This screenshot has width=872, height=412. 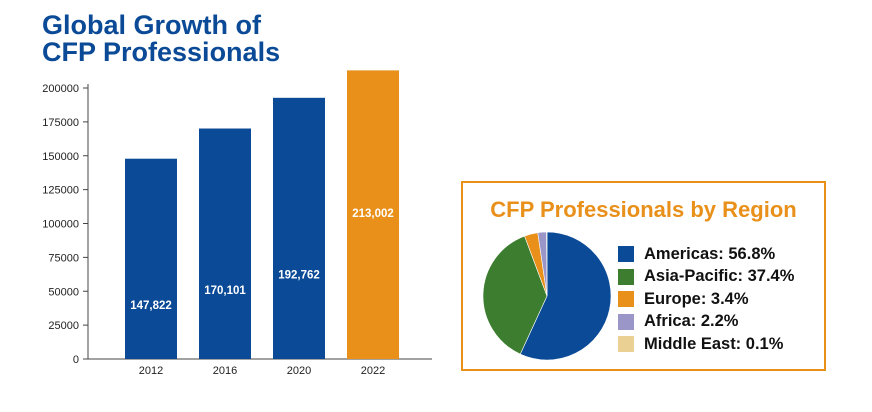 I want to click on y-tick-label: 100000, so click(x=60, y=225).